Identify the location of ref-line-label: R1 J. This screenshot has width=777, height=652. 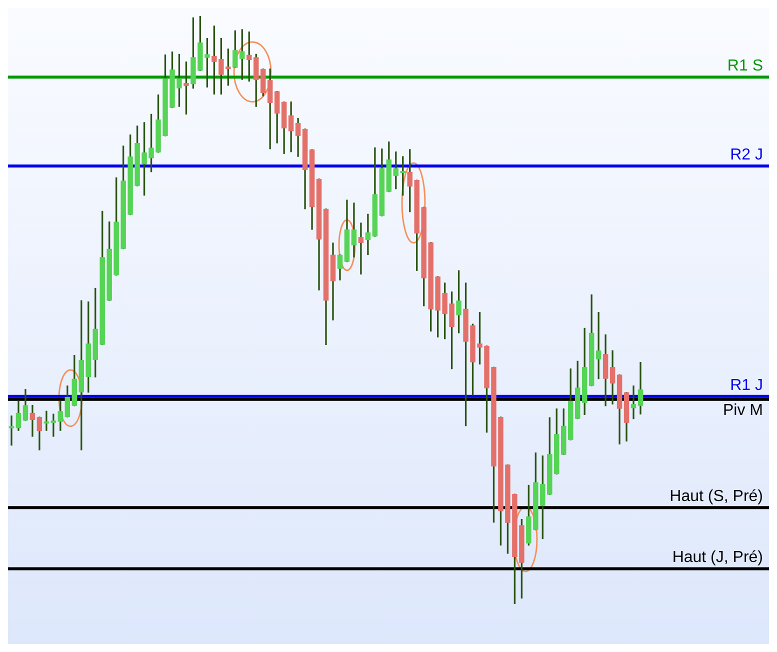
(746, 385).